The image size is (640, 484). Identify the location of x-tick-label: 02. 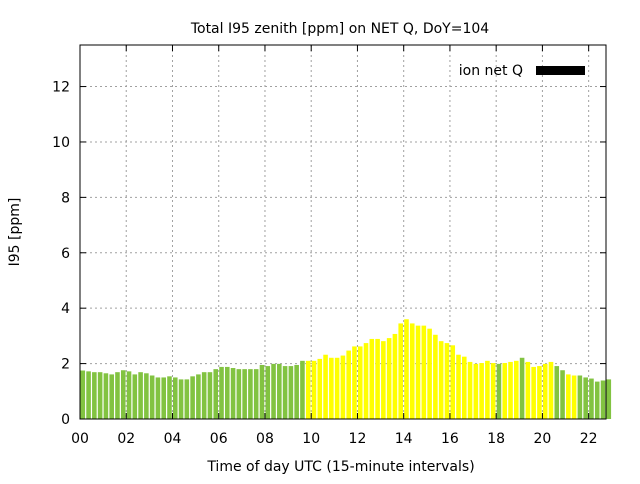
(126, 439).